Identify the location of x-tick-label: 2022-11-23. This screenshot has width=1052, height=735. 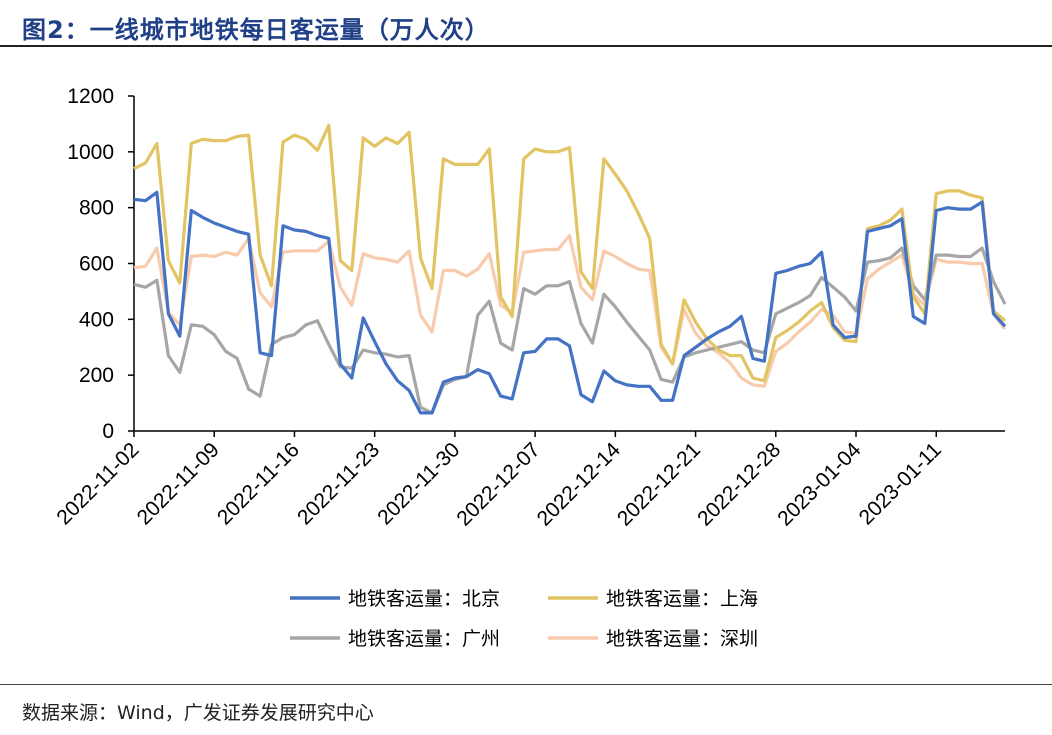
(338, 483).